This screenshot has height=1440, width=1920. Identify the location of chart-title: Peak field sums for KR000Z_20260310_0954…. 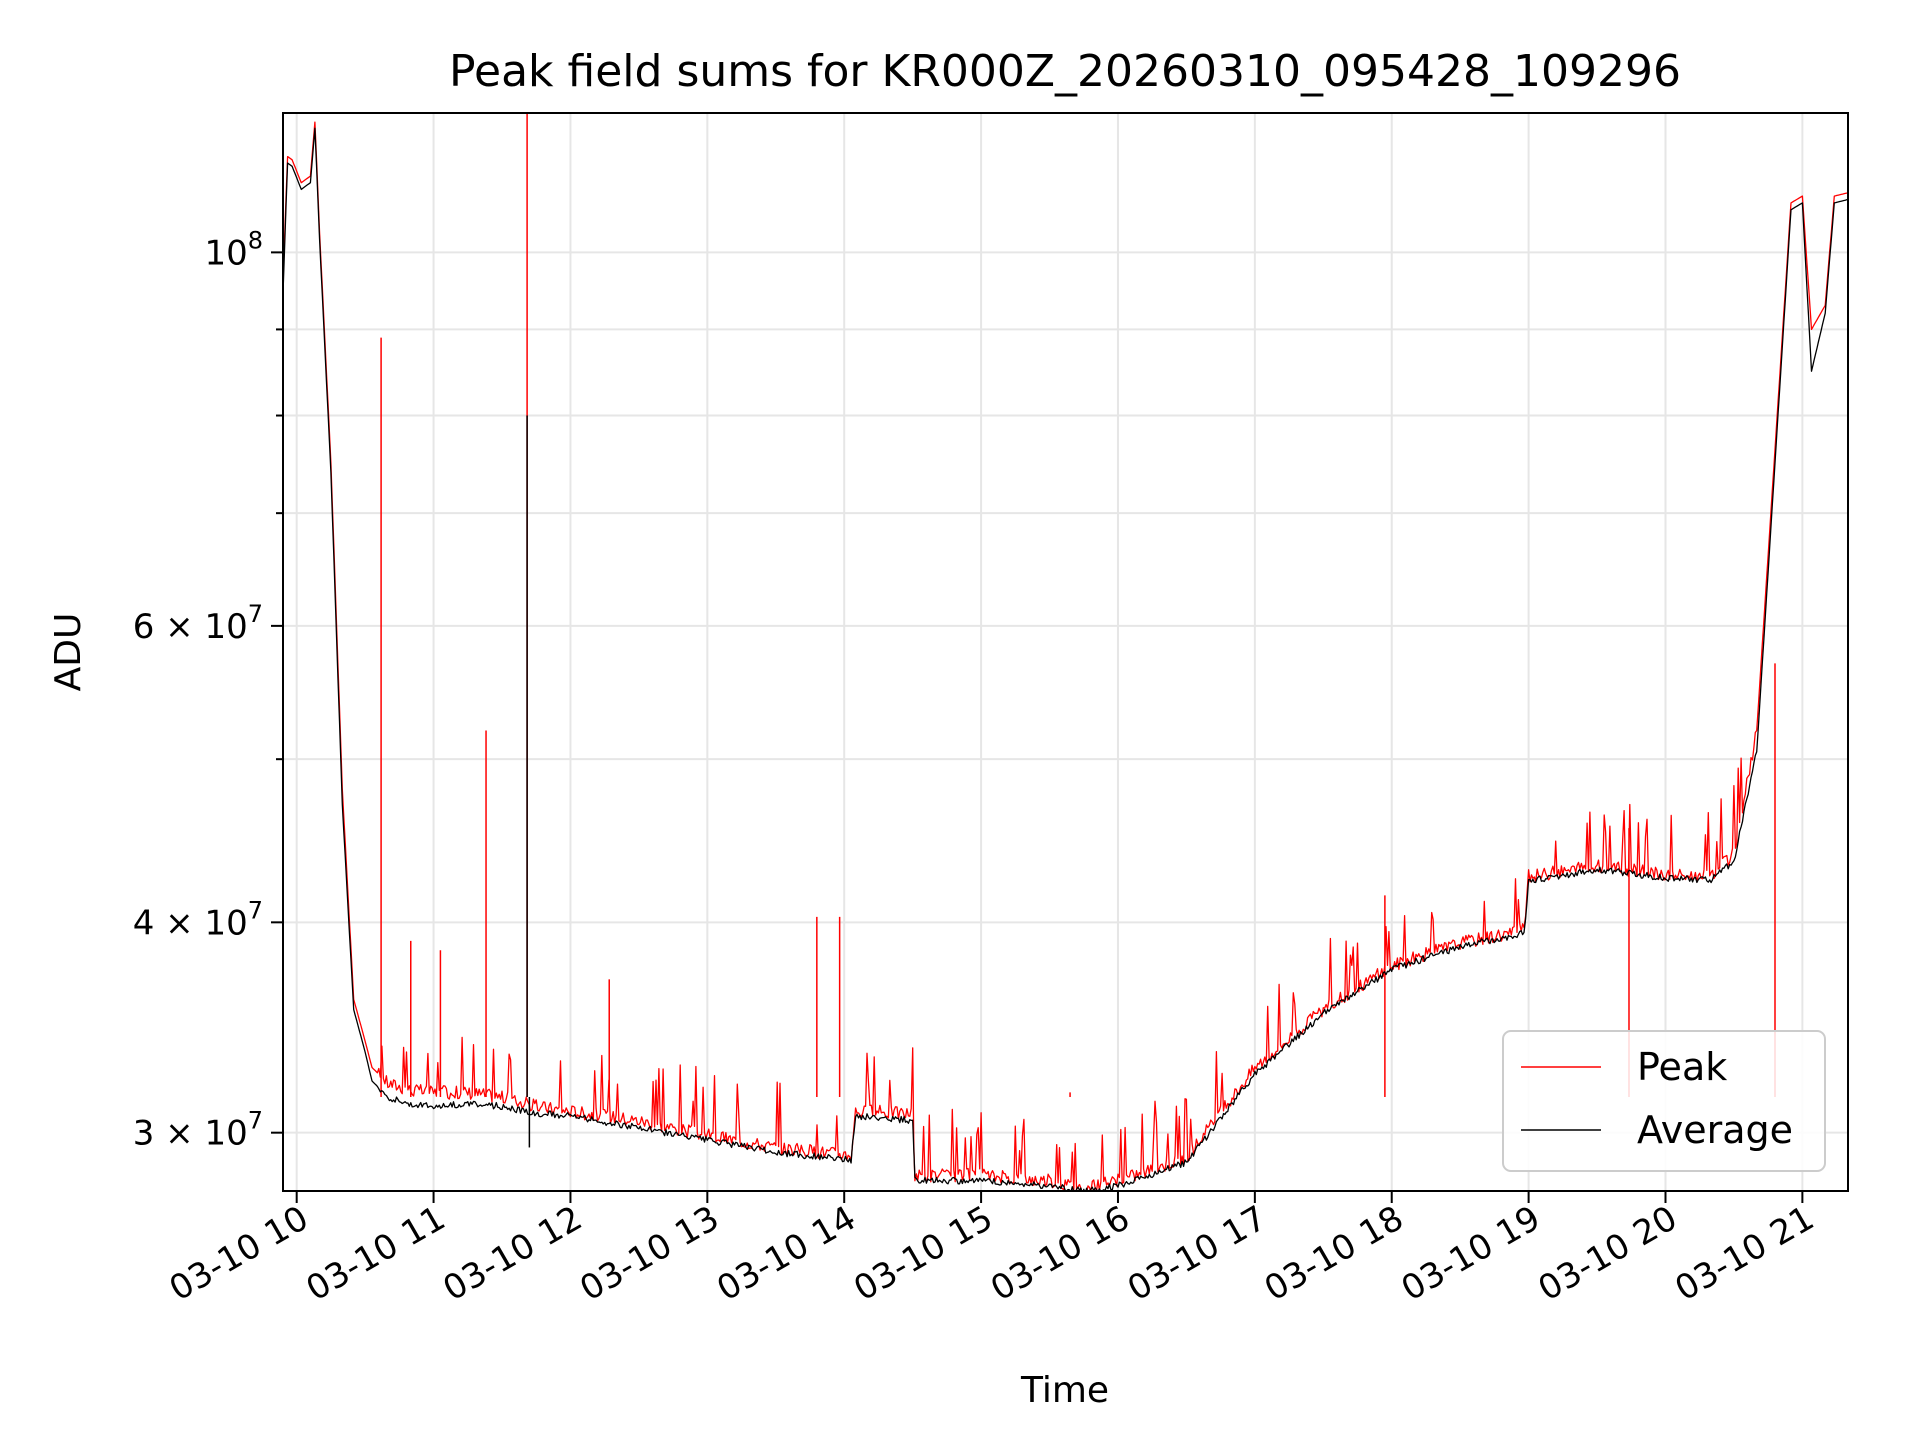
(1065, 71).